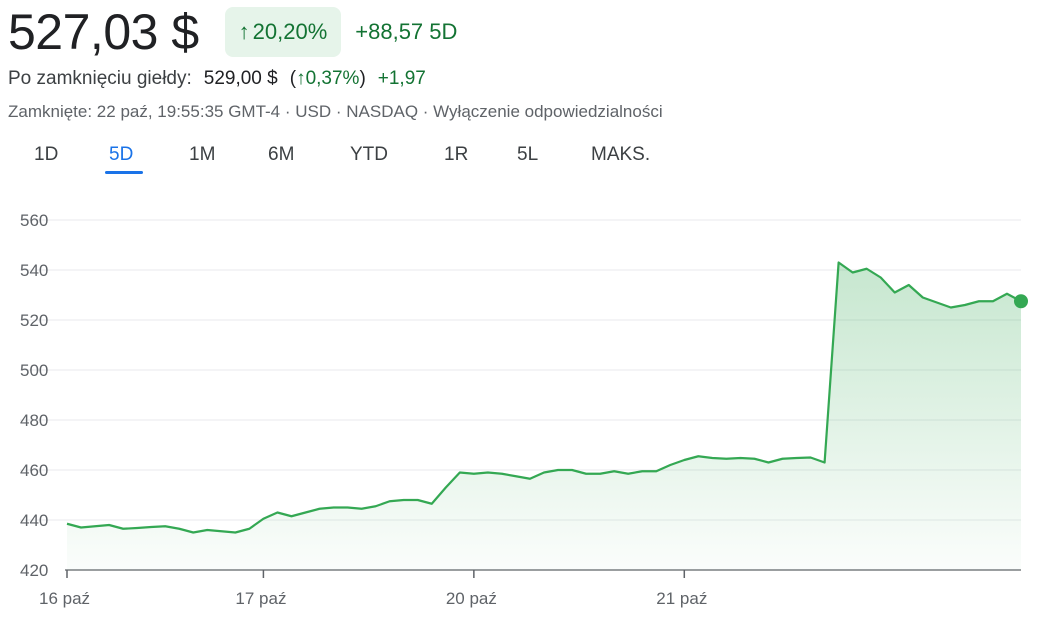 The width and height of the screenshot is (1040, 628). What do you see at coordinates (34, 470) in the screenshot?
I see `y-tick-label: 460` at bounding box center [34, 470].